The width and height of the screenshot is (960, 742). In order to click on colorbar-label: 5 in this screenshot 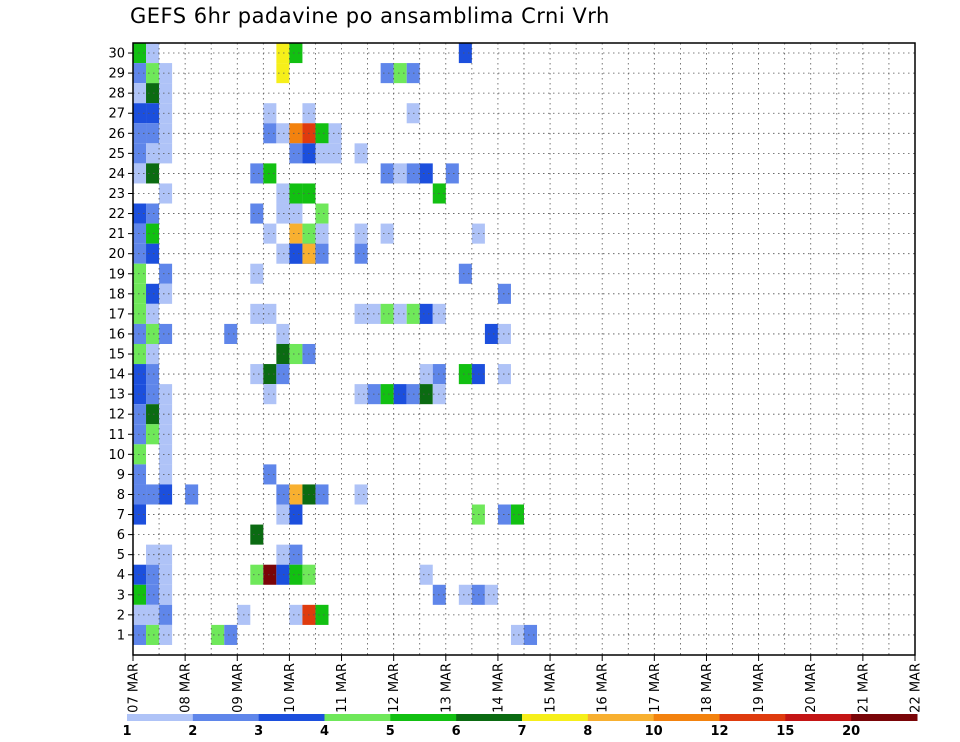, I will do `click(390, 731)`.